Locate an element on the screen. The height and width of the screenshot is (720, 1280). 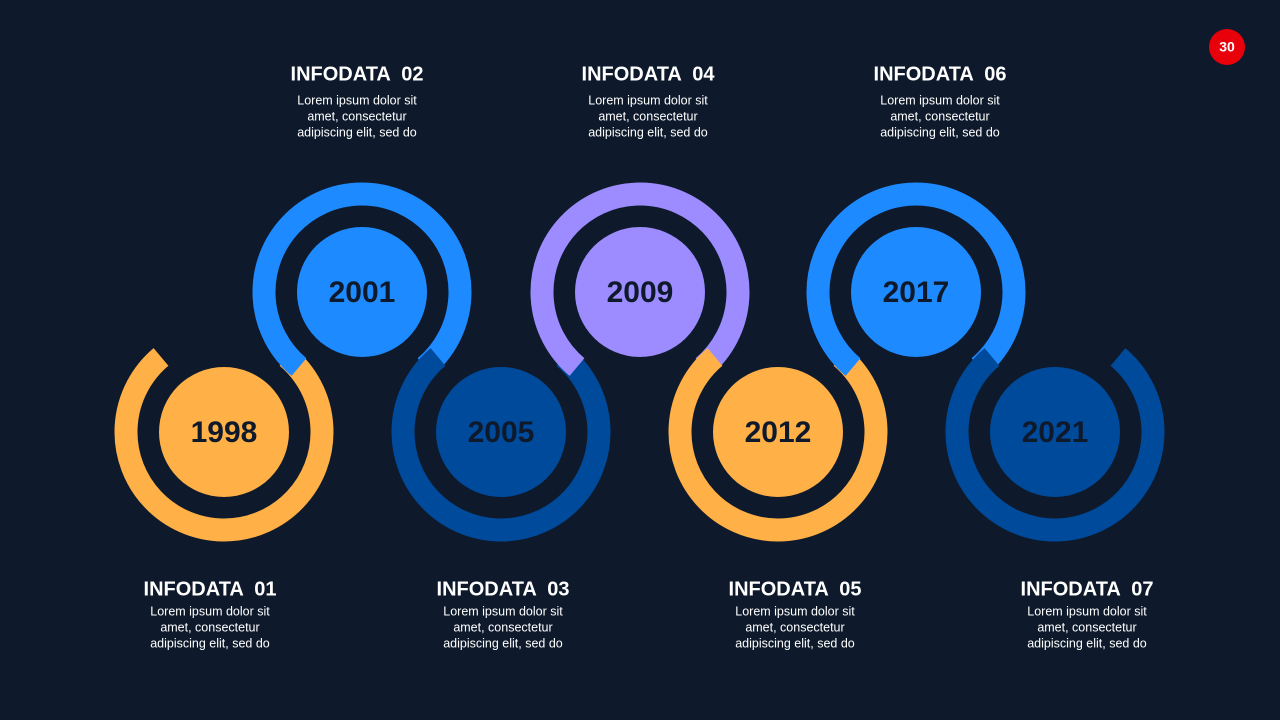
year: 1998 is located at coordinates (224, 432).